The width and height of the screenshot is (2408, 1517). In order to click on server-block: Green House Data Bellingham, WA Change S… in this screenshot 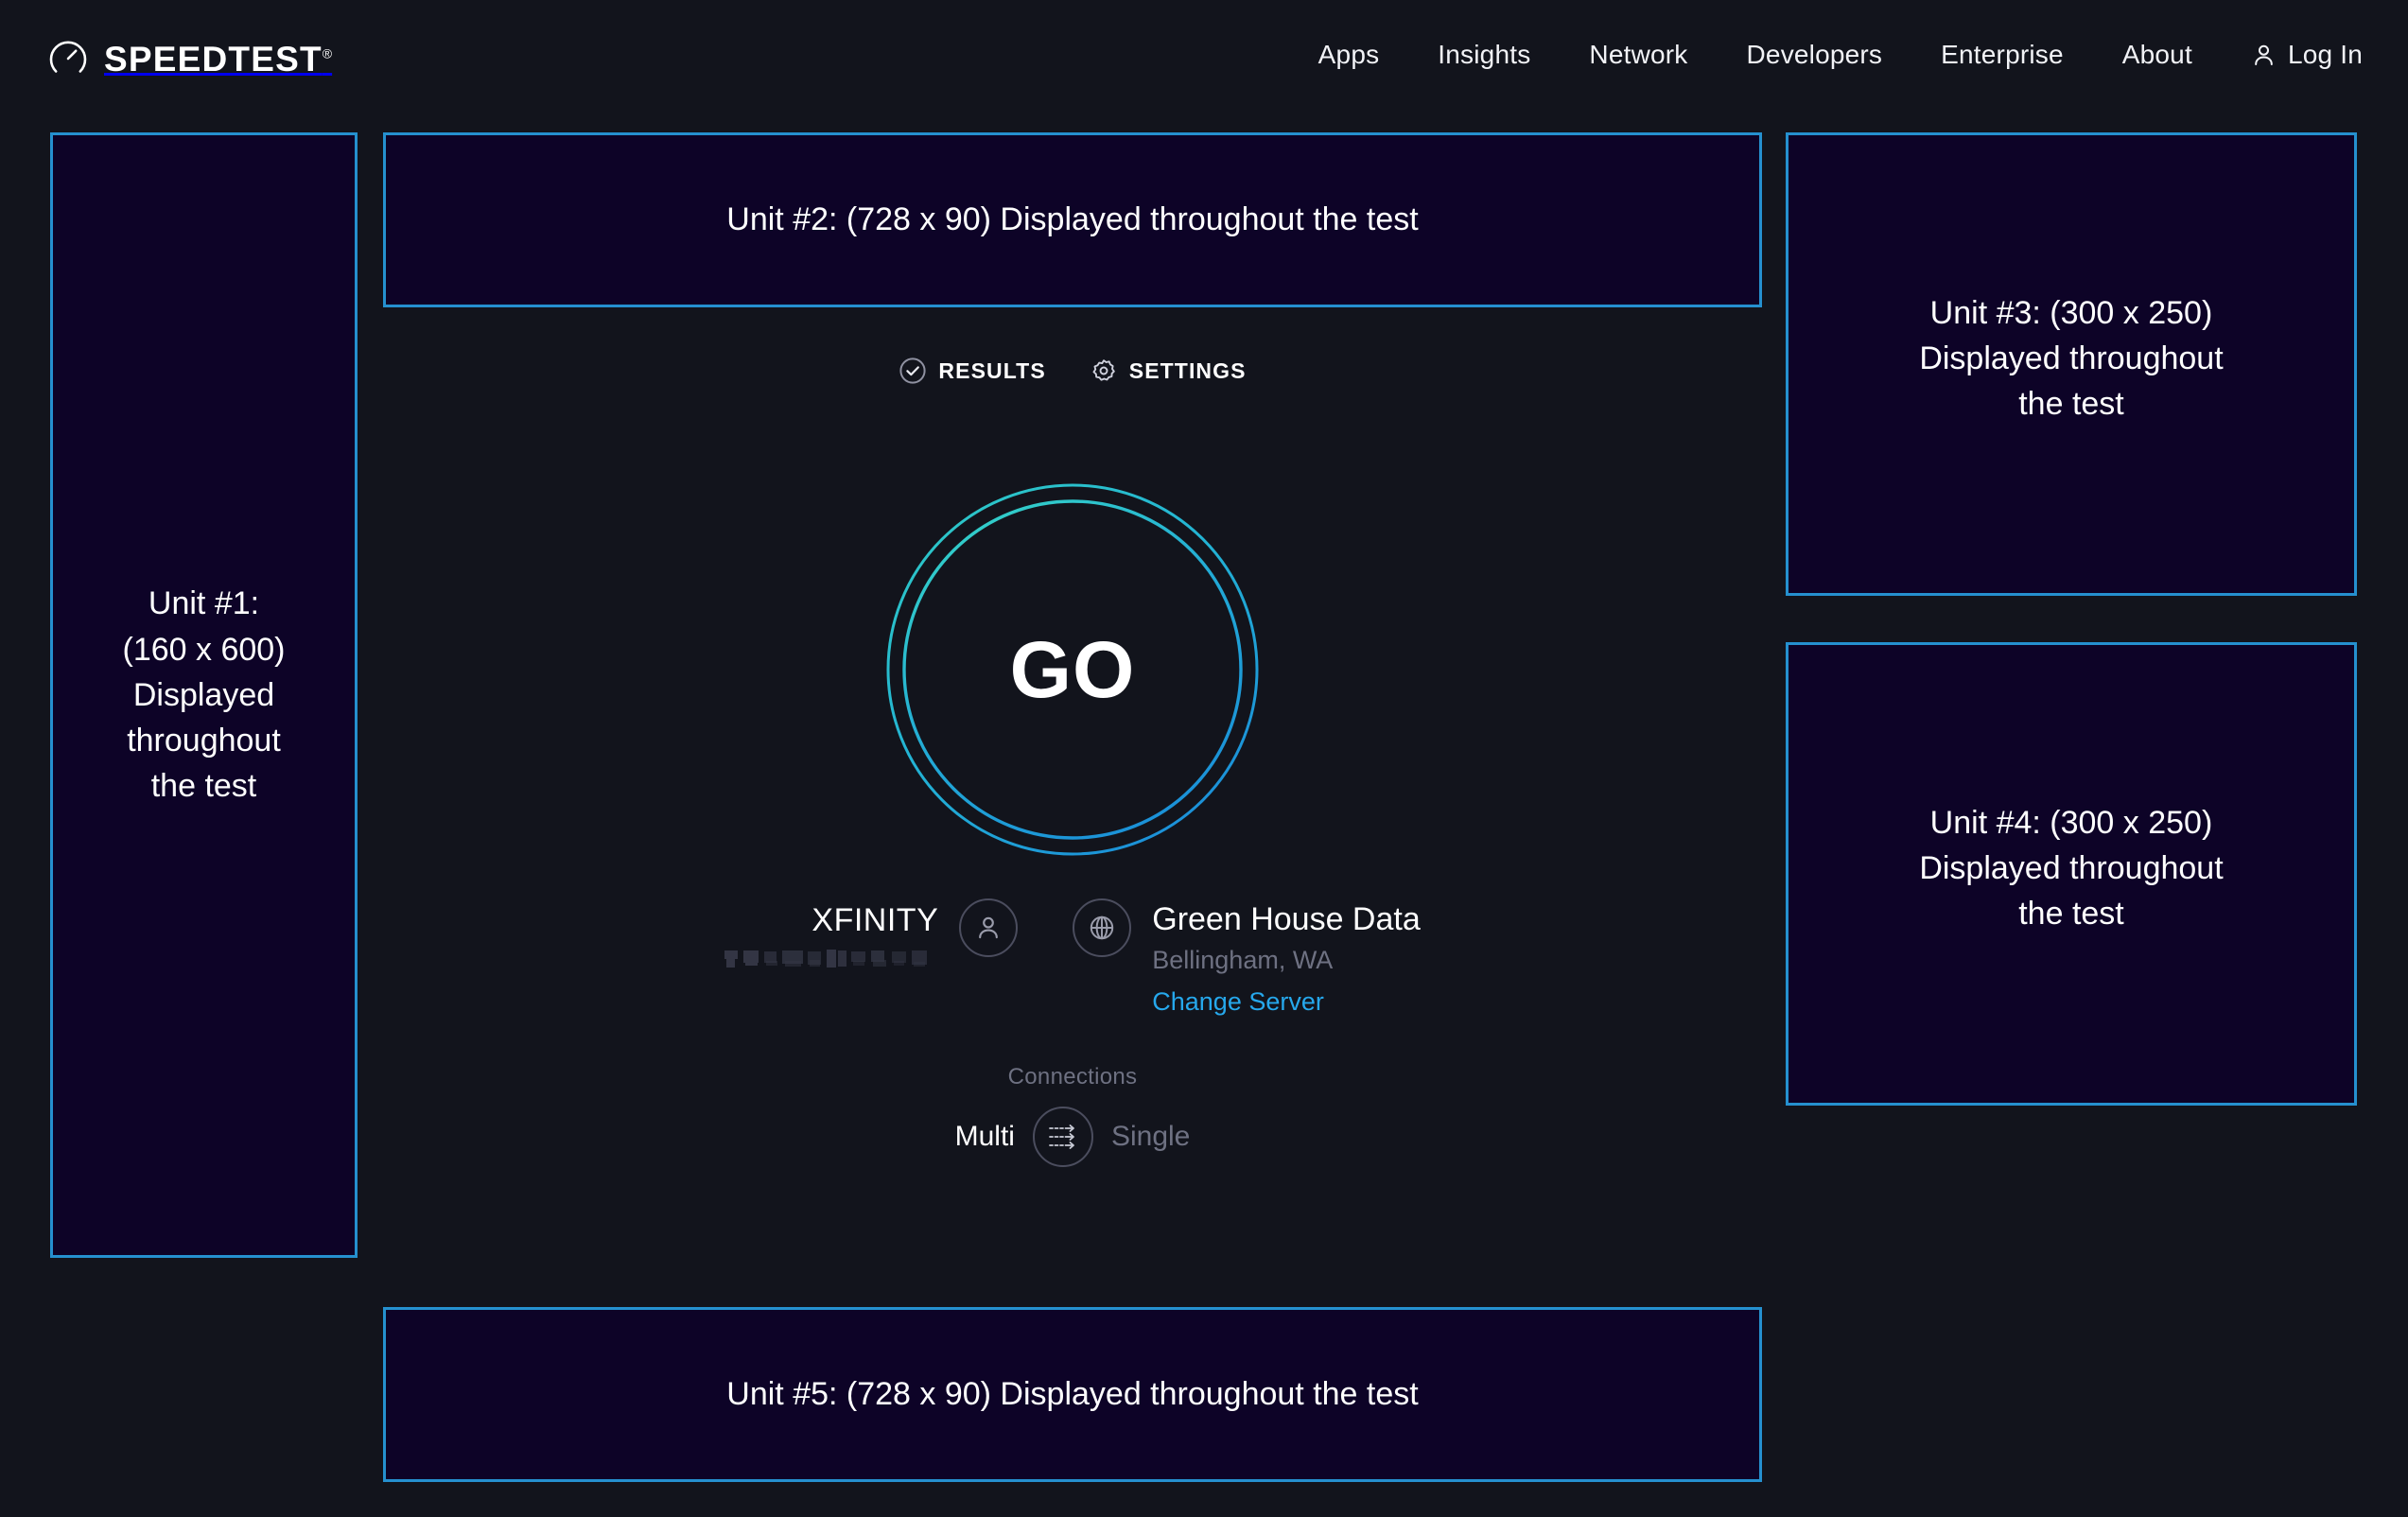, I will do `click(1247, 958)`.